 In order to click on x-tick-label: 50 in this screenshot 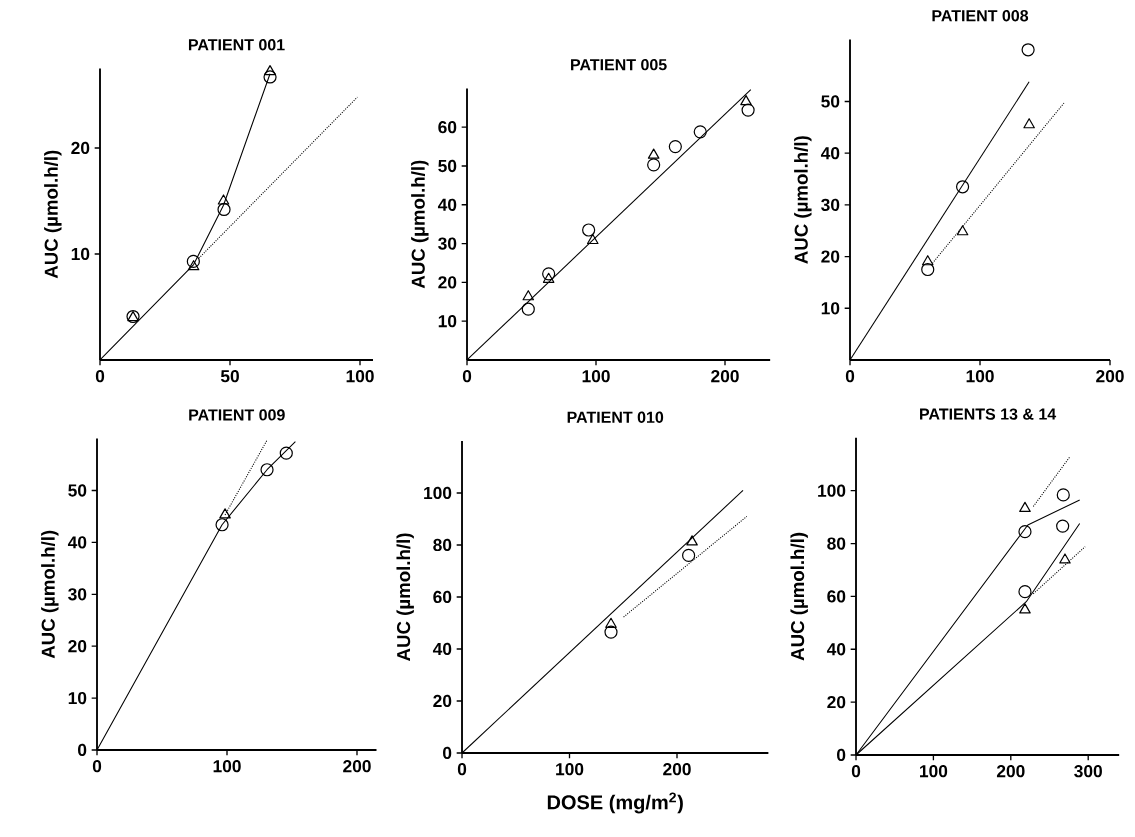, I will do `click(229, 376)`.